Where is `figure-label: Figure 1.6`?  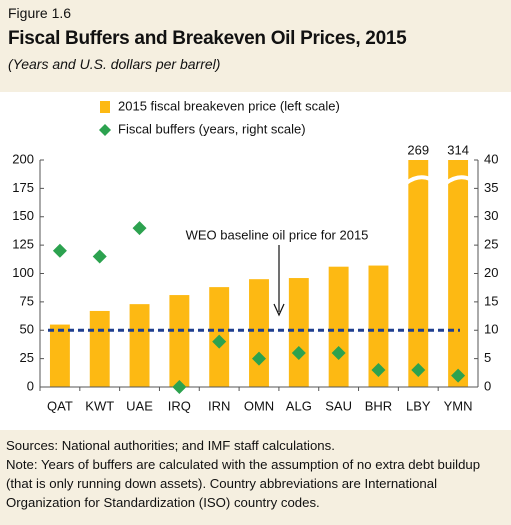
figure-label: Figure 1.6 is located at coordinates (40, 13).